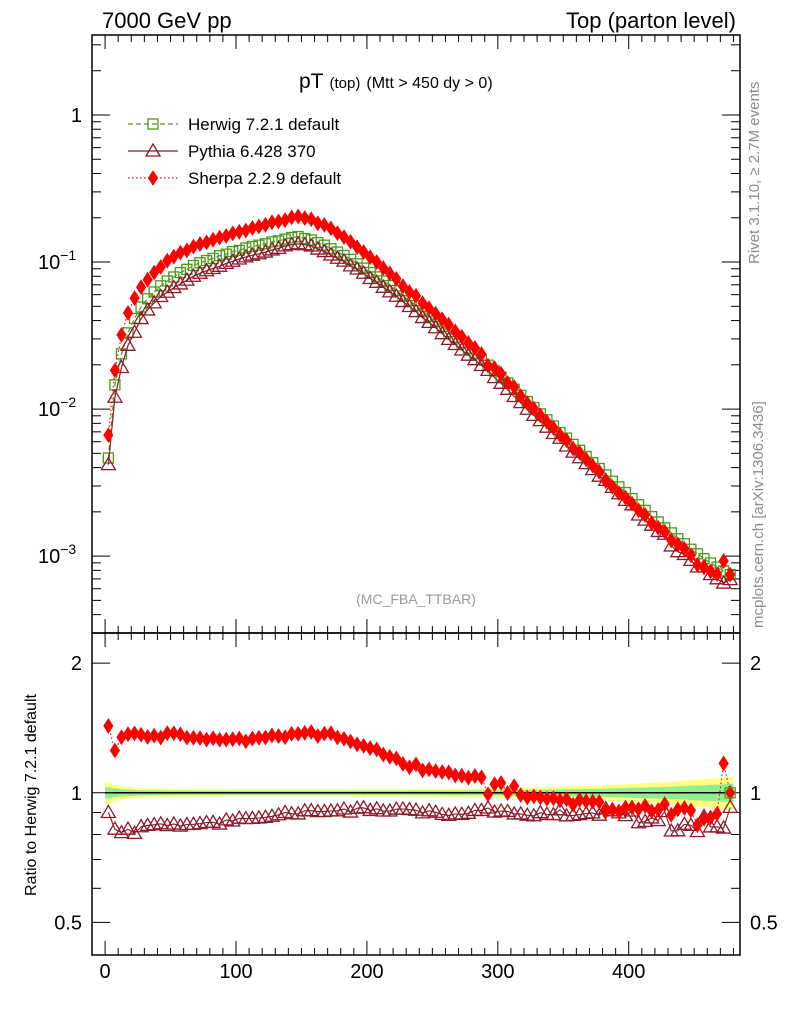 Image resolution: width=786 pixels, height=1024 pixels. What do you see at coordinates (31, 795) in the screenshot?
I see `ratio-y-axis-label: Ratio to Herwig 7.2.1 default` at bounding box center [31, 795].